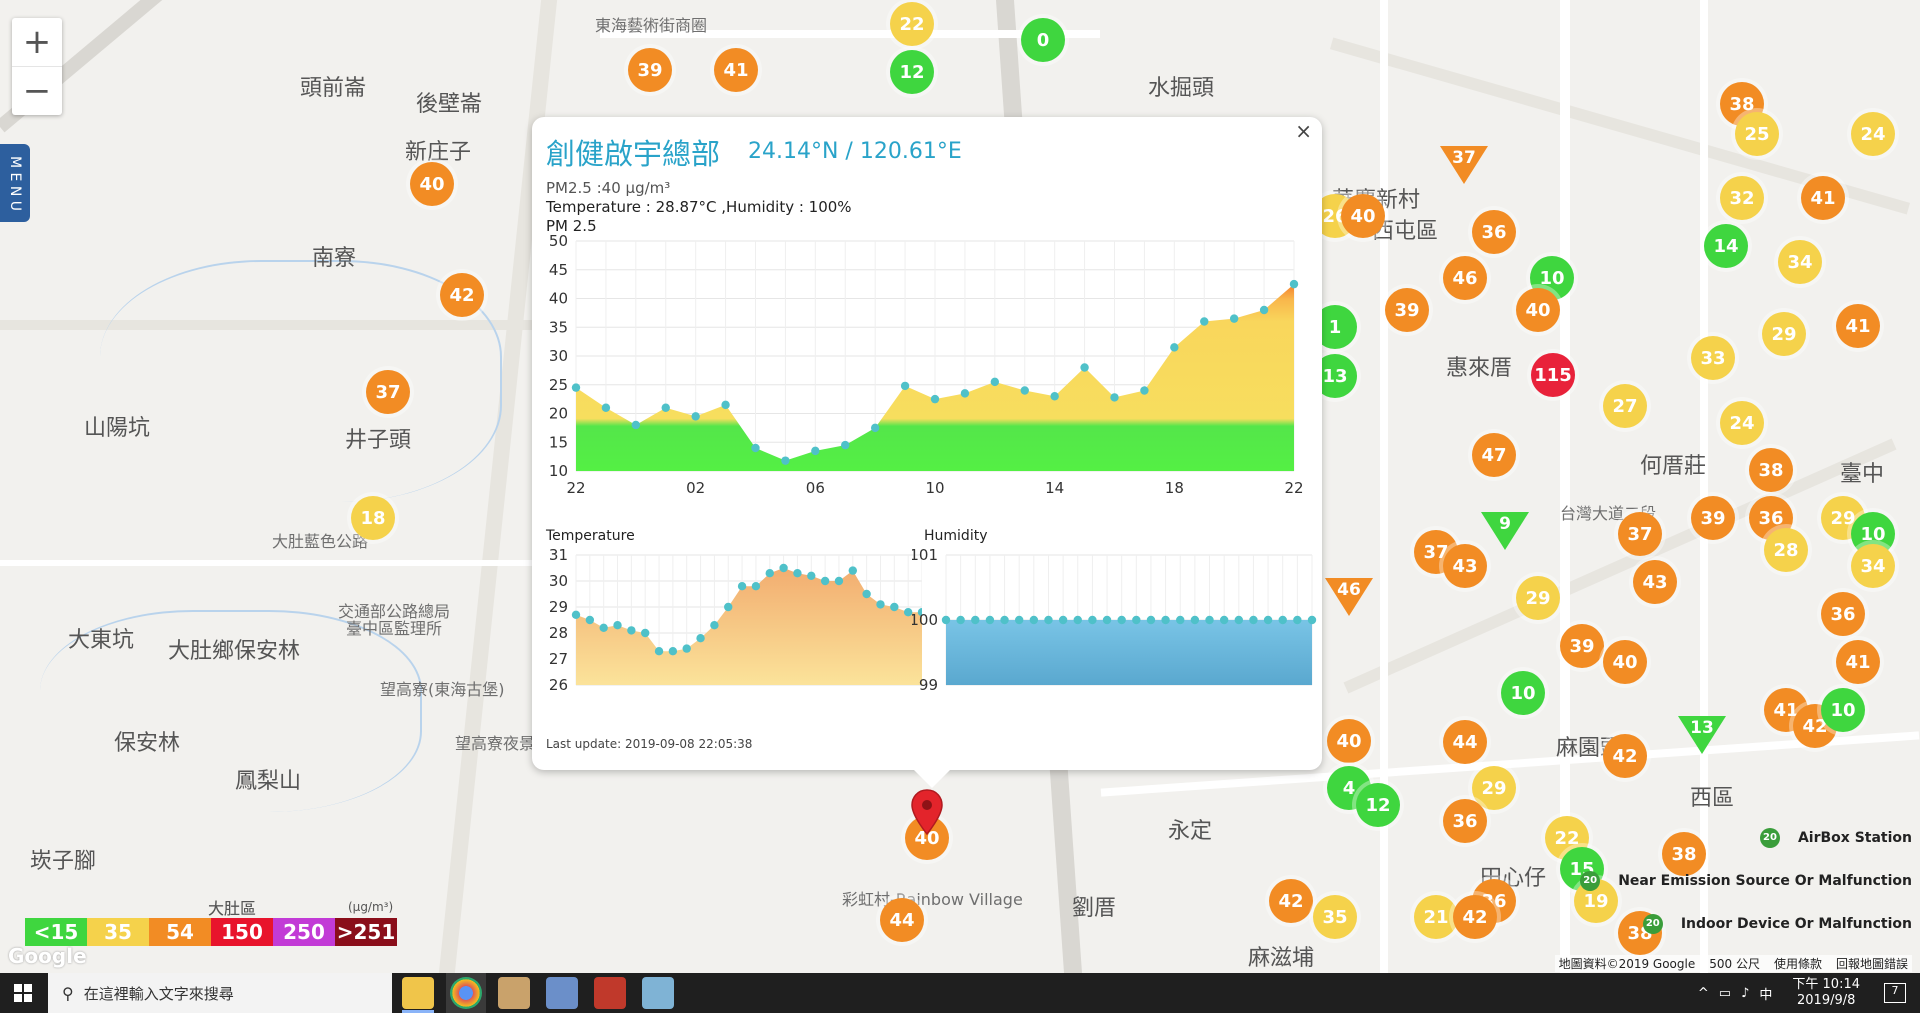  Describe the element at coordinates (1786, 550) in the screenshot. I see `aqi-station-marker: 28` at that location.